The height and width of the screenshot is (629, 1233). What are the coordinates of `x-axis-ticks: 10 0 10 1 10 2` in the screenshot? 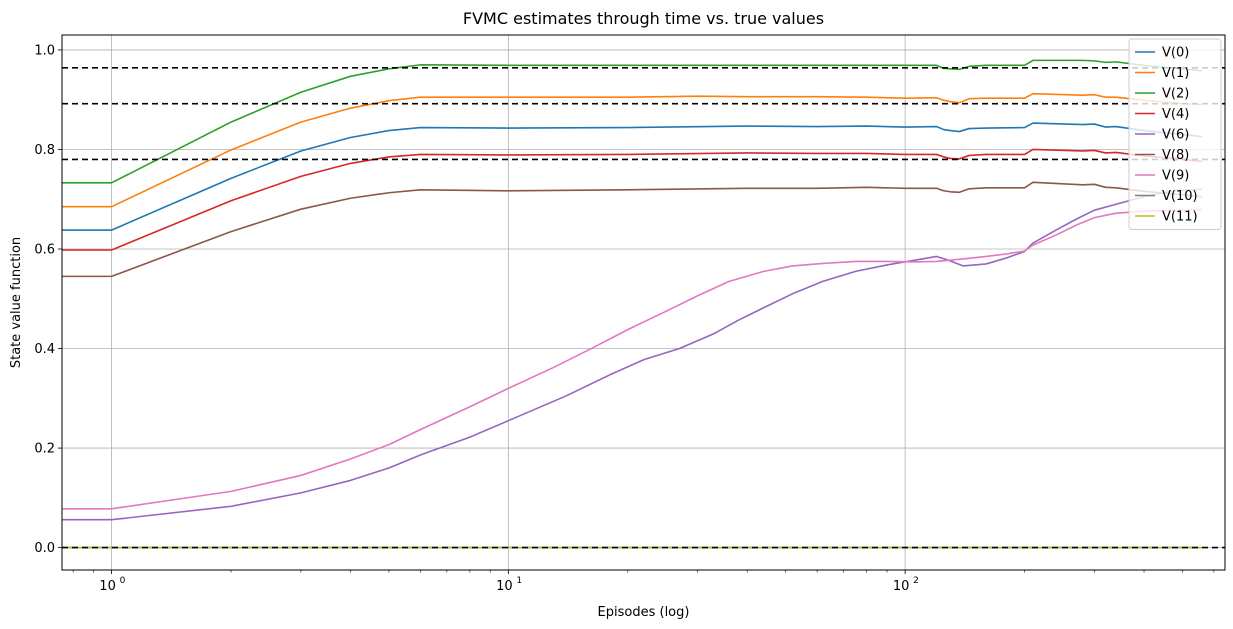 It's located at (643, 582).